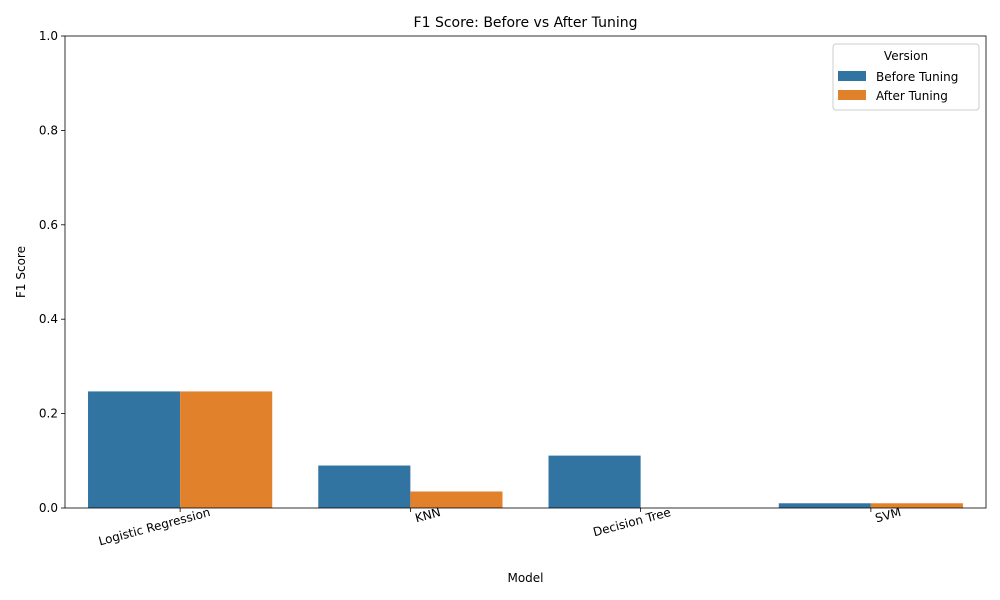 The height and width of the screenshot is (600, 1000). What do you see at coordinates (500, 526) in the screenshot?
I see `x-axis: Logistic Regression KNN Decision Tree SVM` at bounding box center [500, 526].